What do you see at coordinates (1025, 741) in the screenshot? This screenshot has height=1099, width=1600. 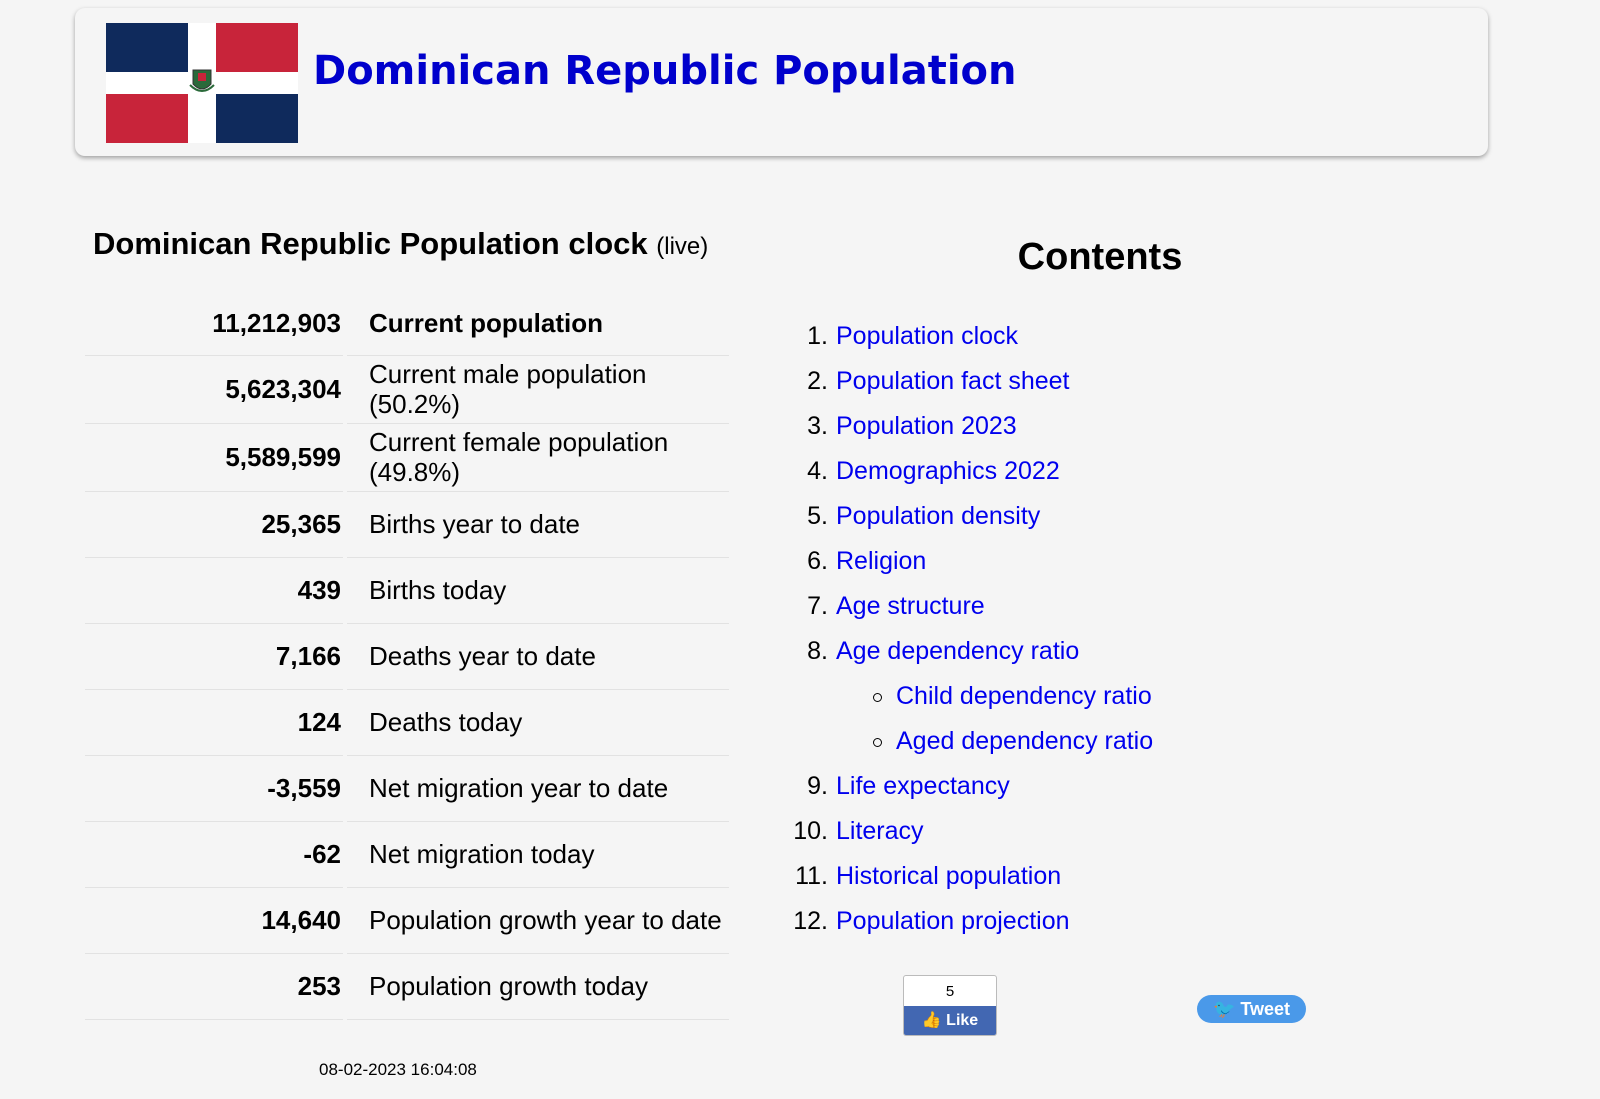 I see `contents-link: Aged dependency ratio` at bounding box center [1025, 741].